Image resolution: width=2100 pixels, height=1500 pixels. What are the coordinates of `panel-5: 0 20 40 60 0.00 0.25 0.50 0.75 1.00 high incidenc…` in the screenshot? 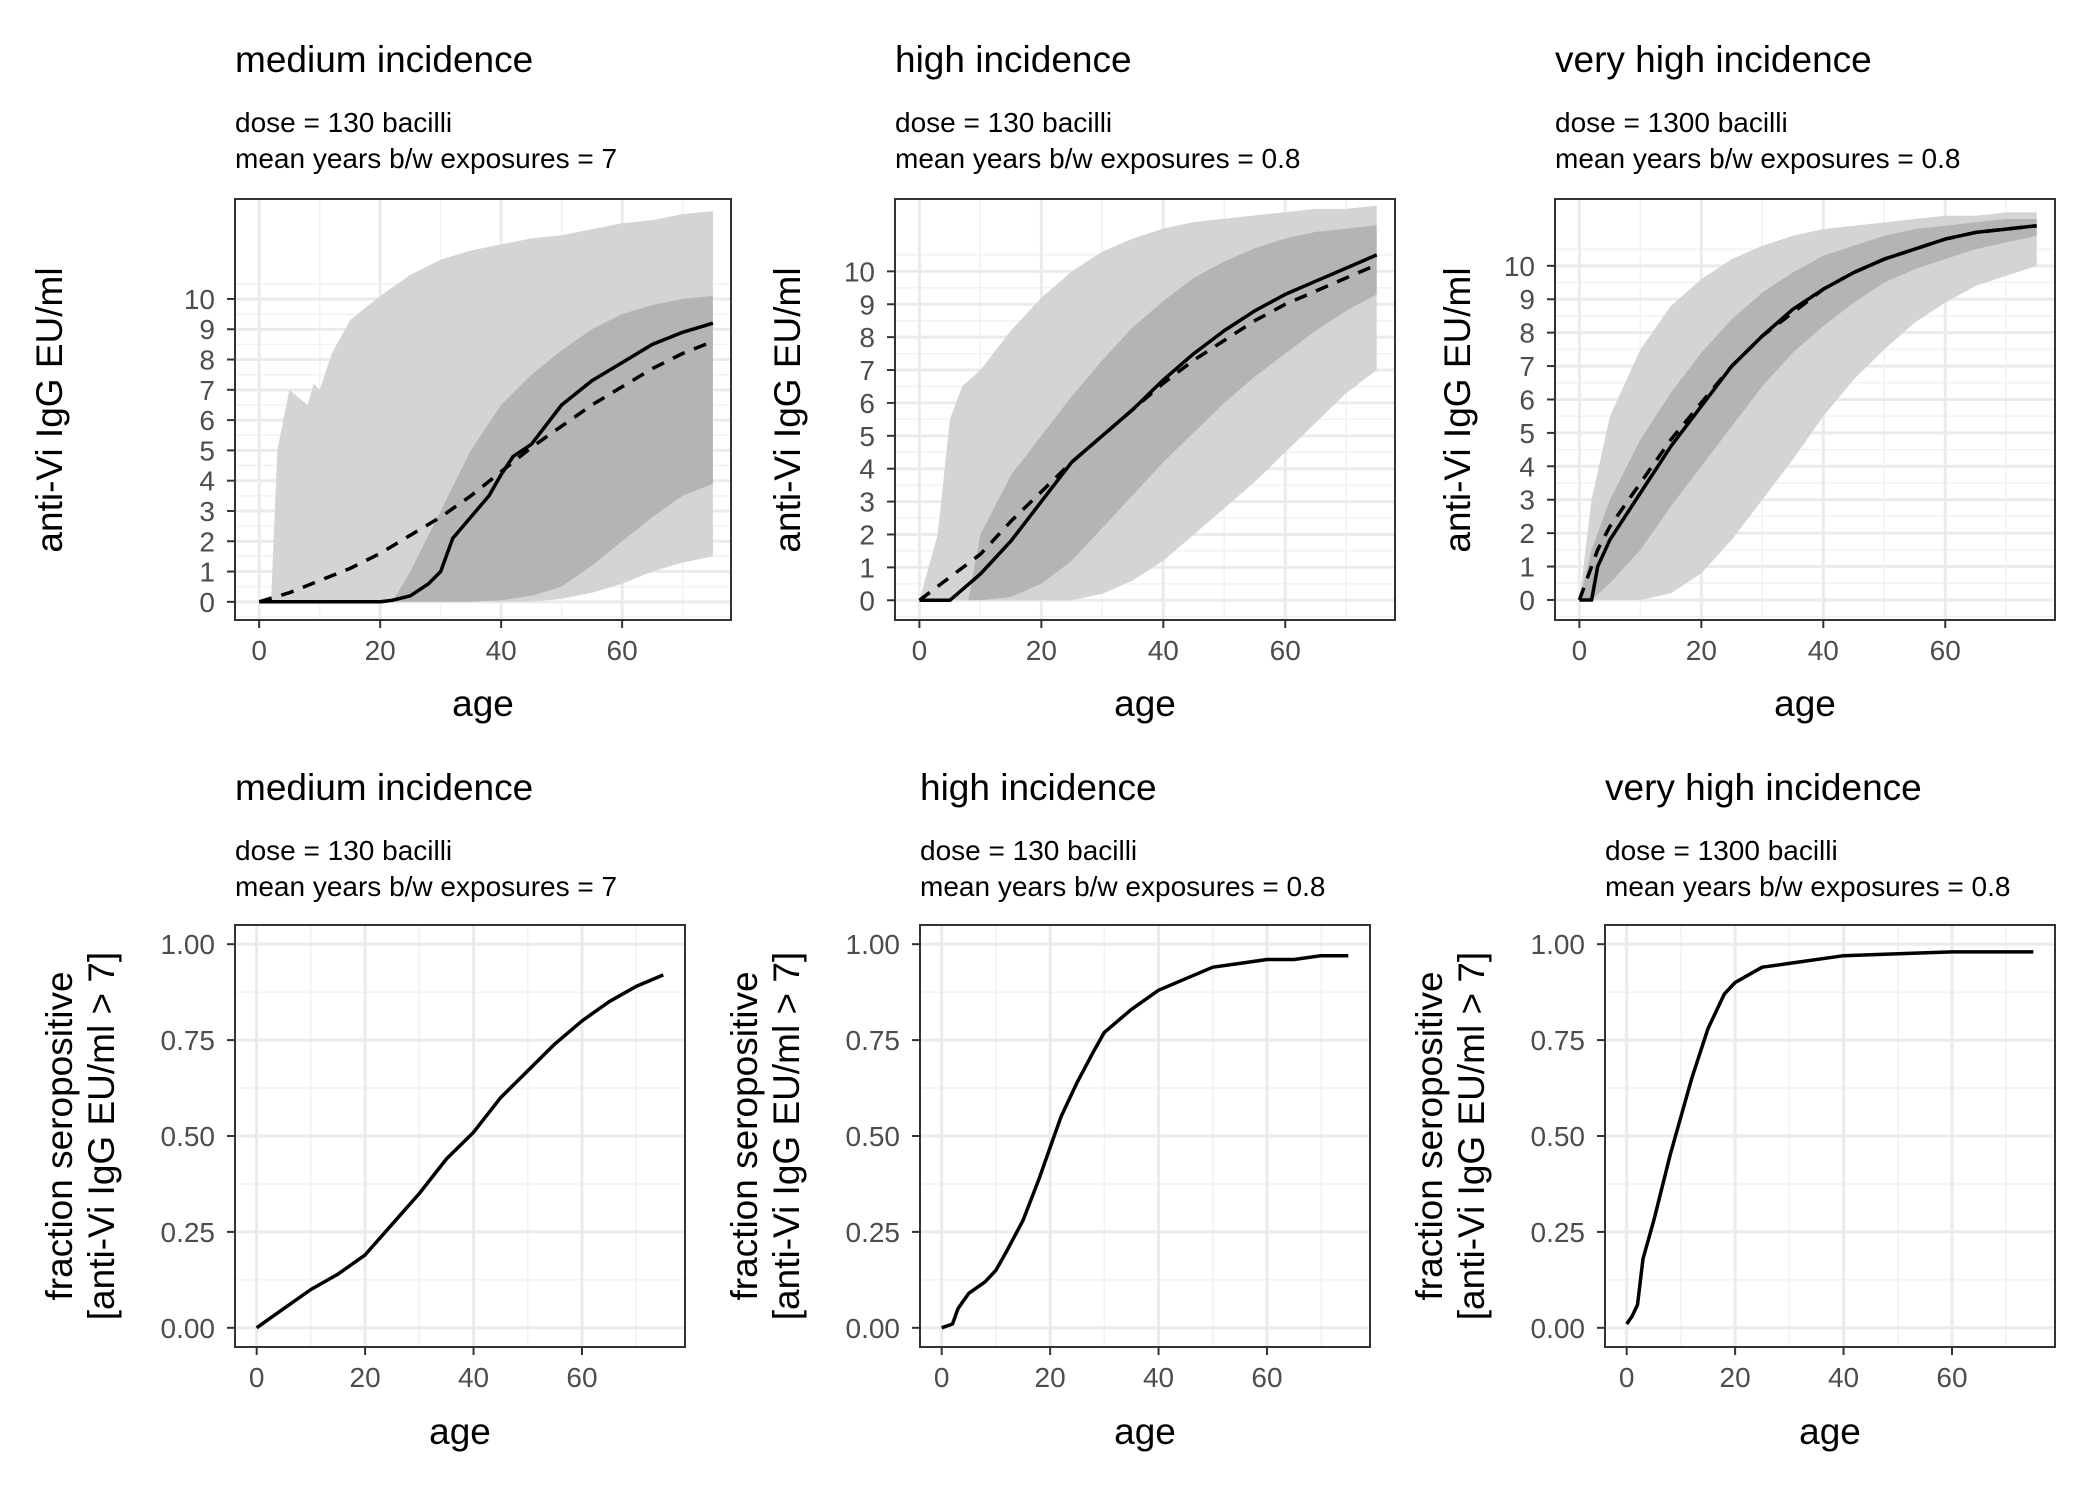 It's located at (1047, 1109).